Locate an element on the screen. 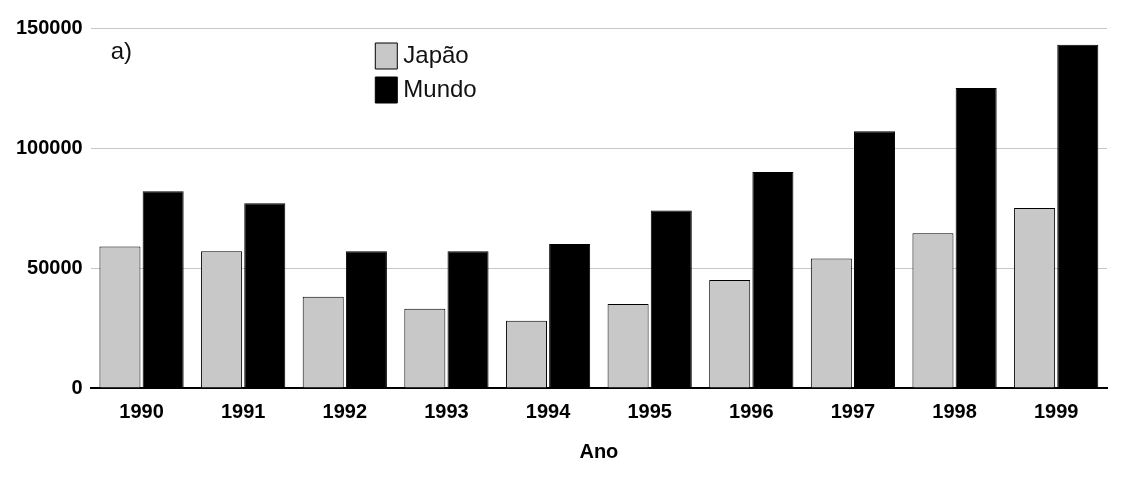 This screenshot has height=479, width=1125. y-tick-label: 0 is located at coordinates (77, 386).